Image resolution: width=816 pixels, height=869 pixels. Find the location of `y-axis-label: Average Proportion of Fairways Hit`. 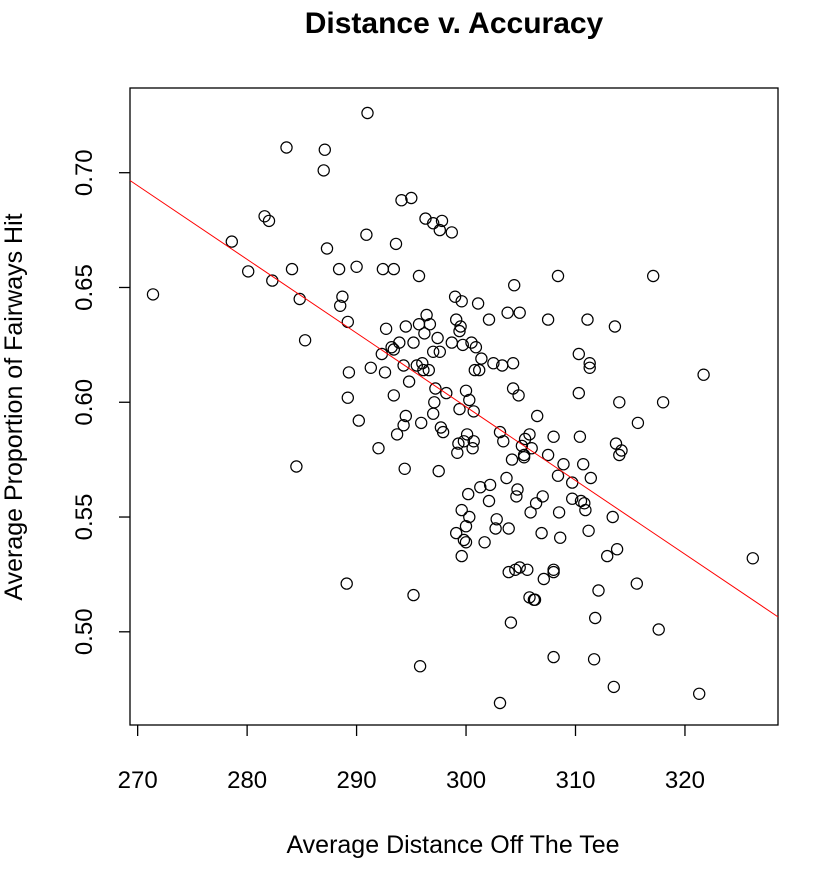

y-axis-label: Average Proportion of Fairways Hit is located at coordinates (14, 406).